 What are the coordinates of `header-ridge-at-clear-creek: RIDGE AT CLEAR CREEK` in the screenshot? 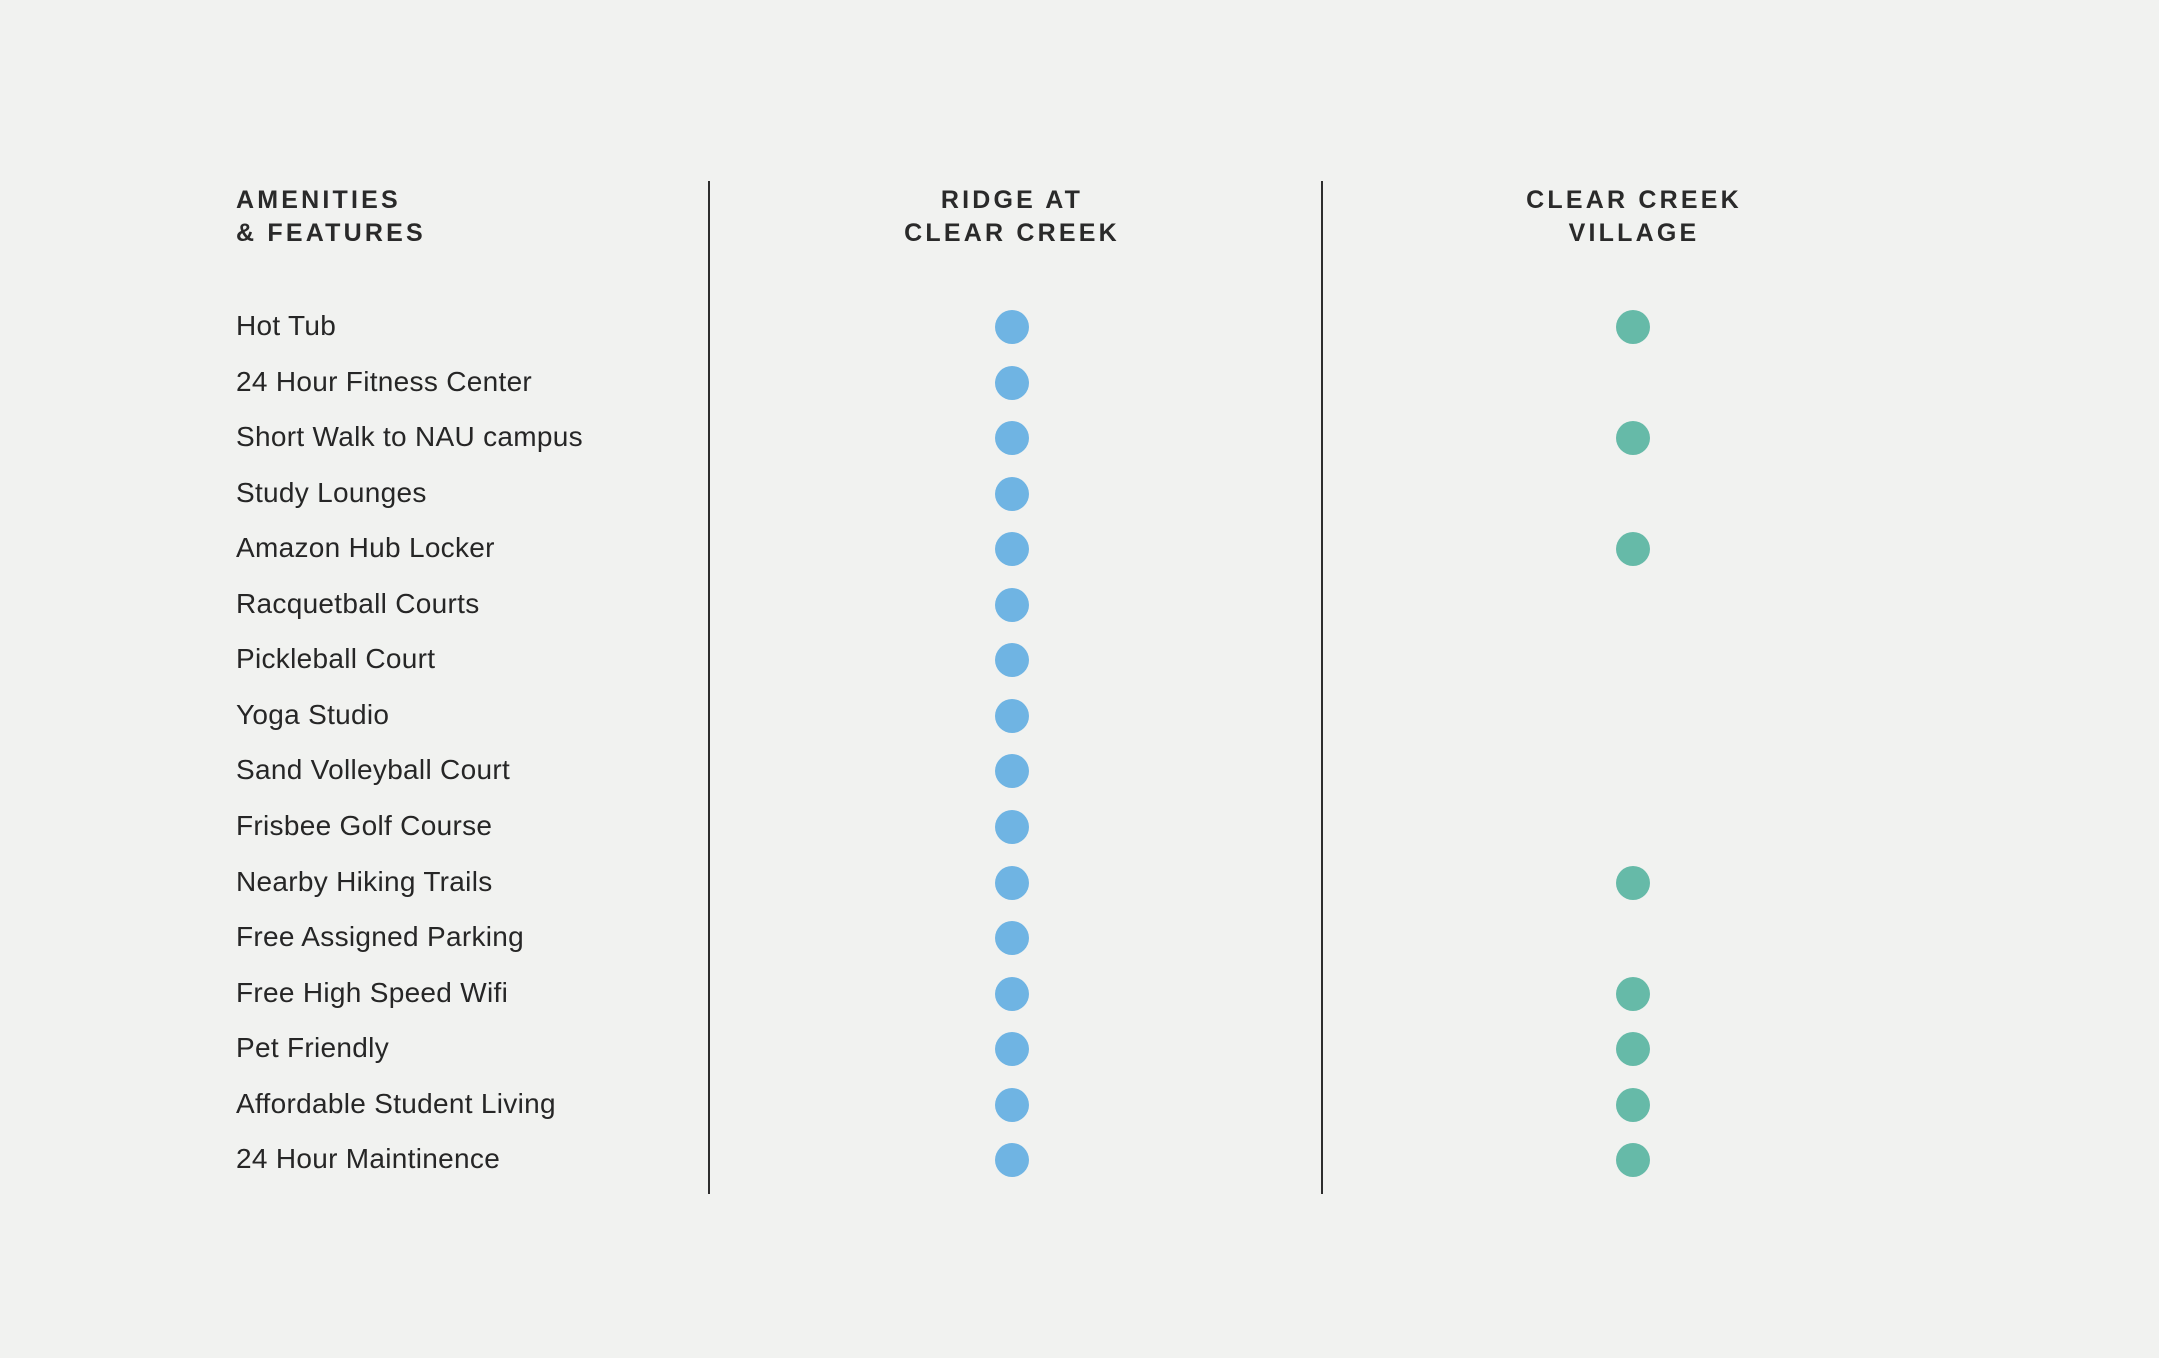 It's located at (1012, 217).